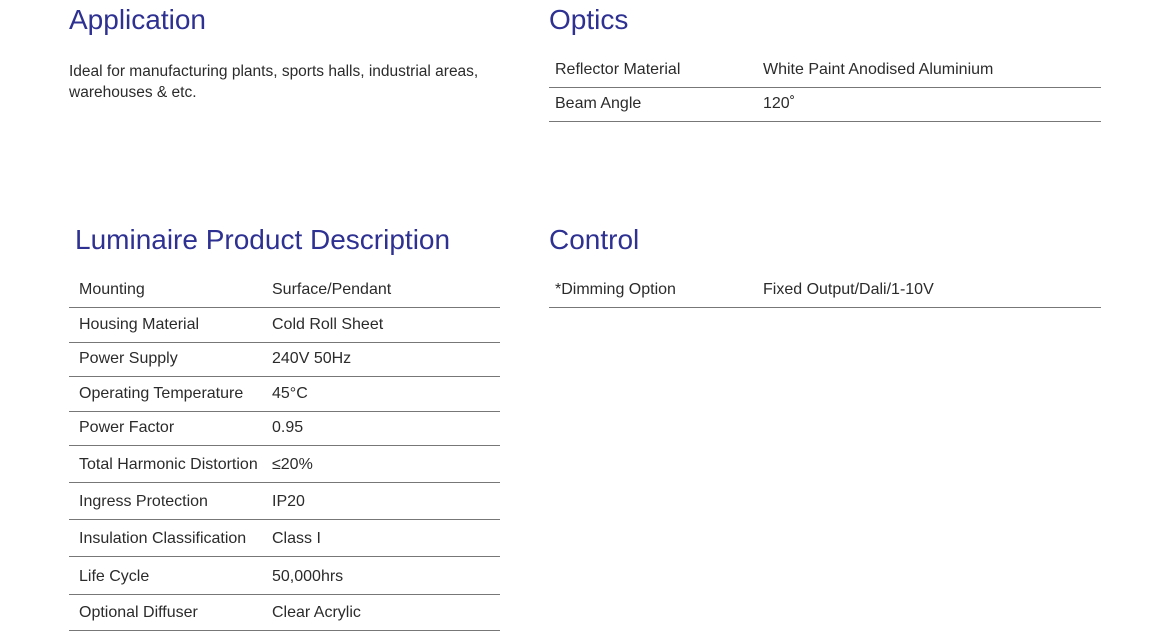 Image resolution: width=1154 pixels, height=644 pixels. I want to click on spec-value: ≤20%, so click(292, 464).